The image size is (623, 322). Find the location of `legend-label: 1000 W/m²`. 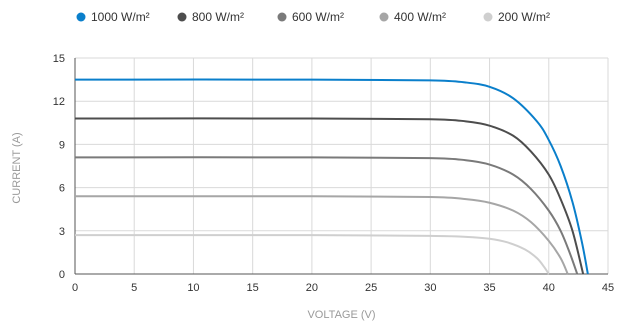

legend-label: 1000 W/m² is located at coordinates (120, 17).